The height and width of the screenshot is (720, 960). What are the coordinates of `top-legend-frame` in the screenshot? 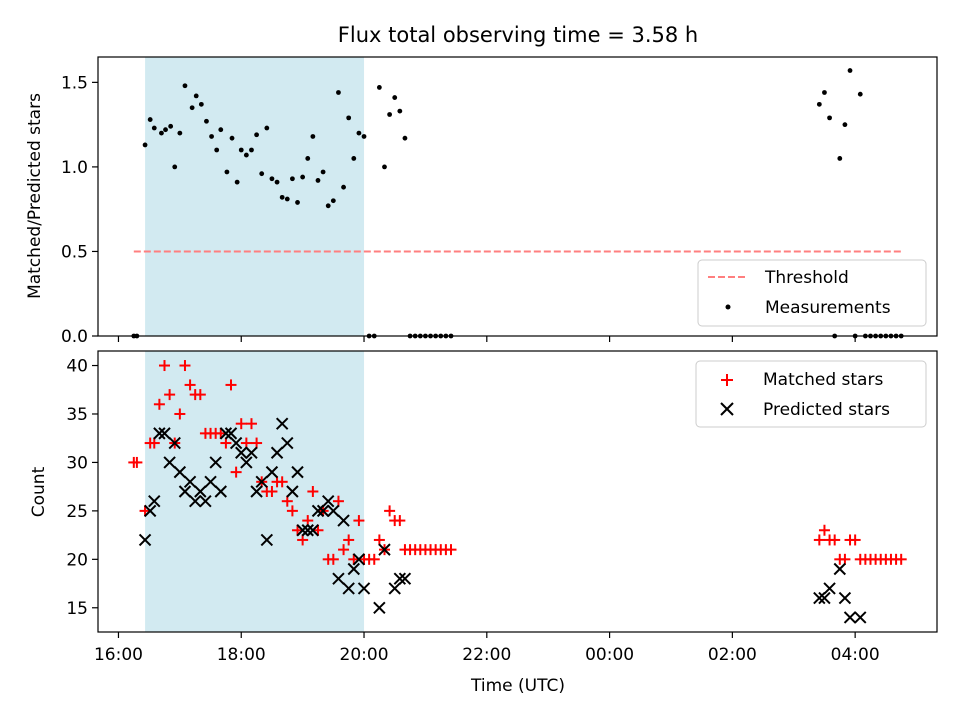 It's located at (812, 293).